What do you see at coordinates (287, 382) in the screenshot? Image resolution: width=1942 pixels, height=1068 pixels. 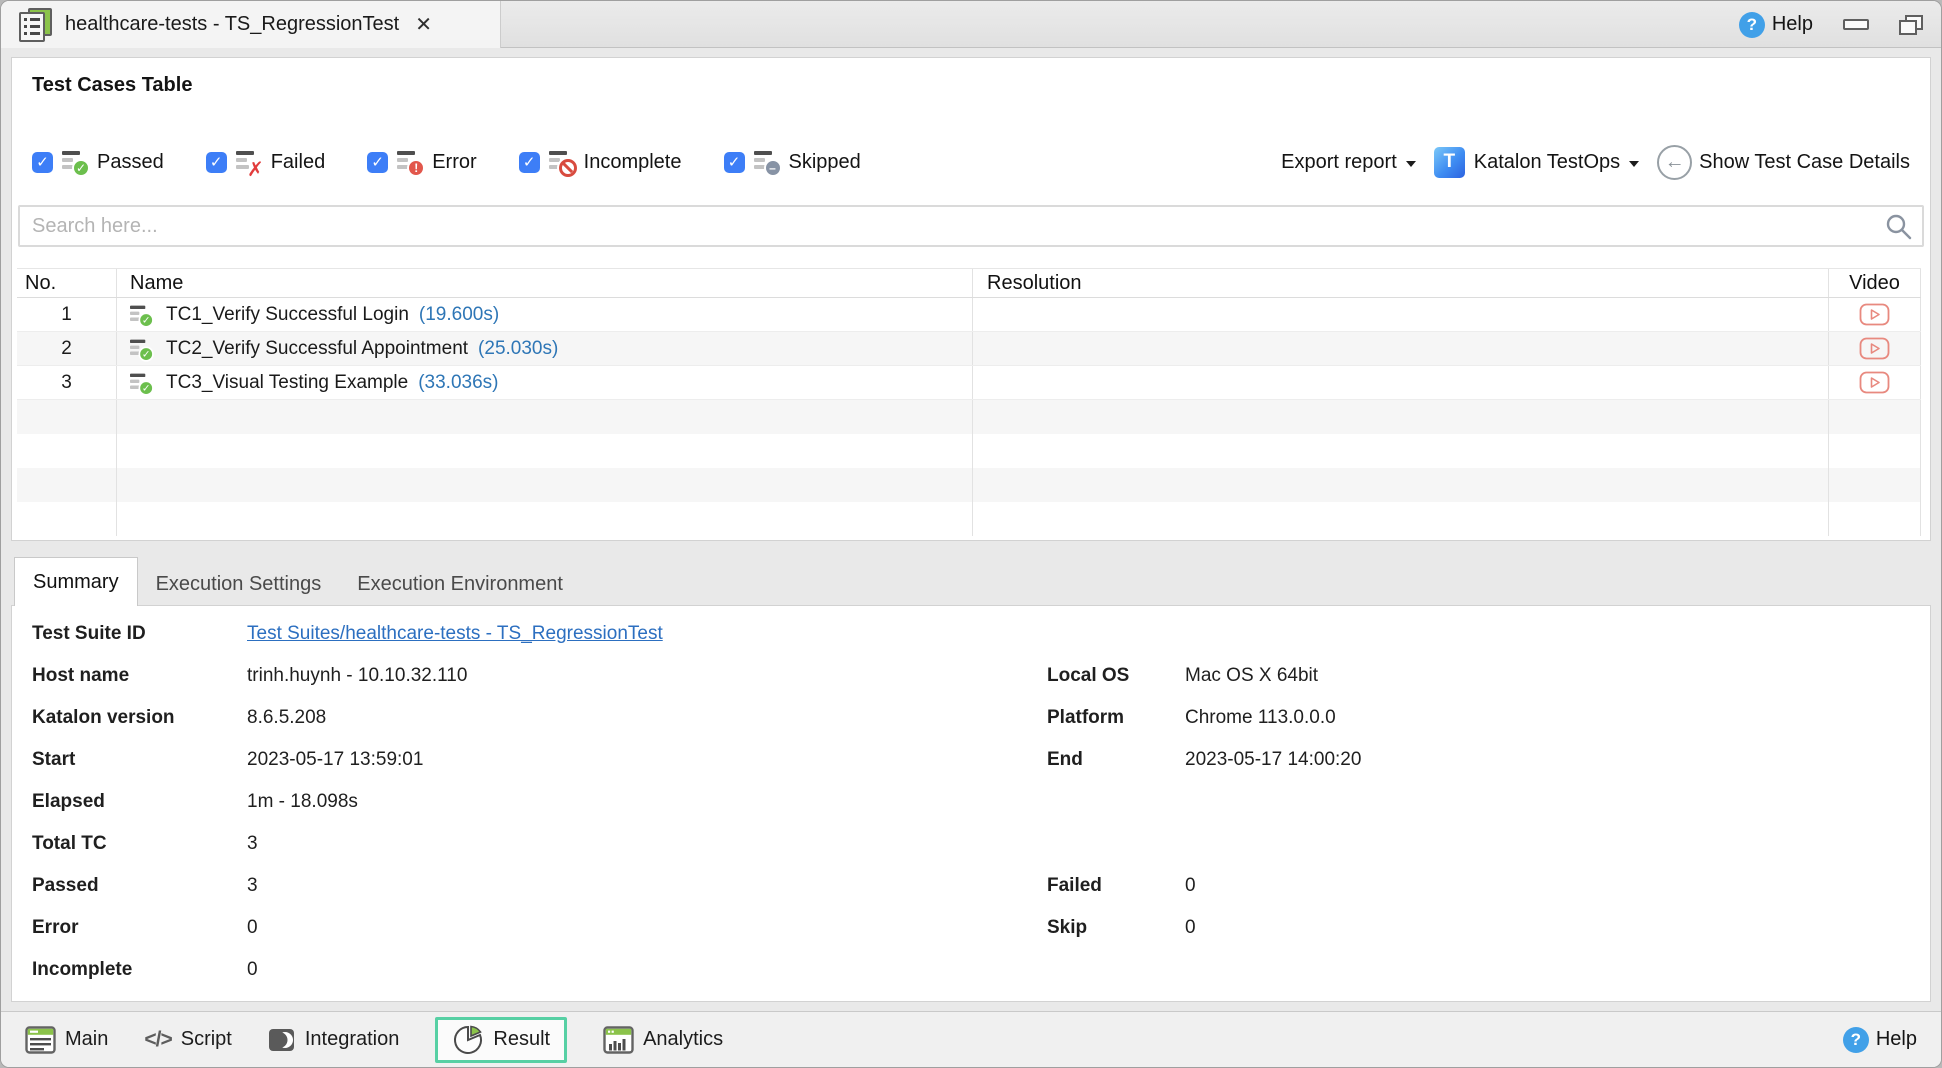 I see `test-case-name: TC3_Visual Testing Example` at bounding box center [287, 382].